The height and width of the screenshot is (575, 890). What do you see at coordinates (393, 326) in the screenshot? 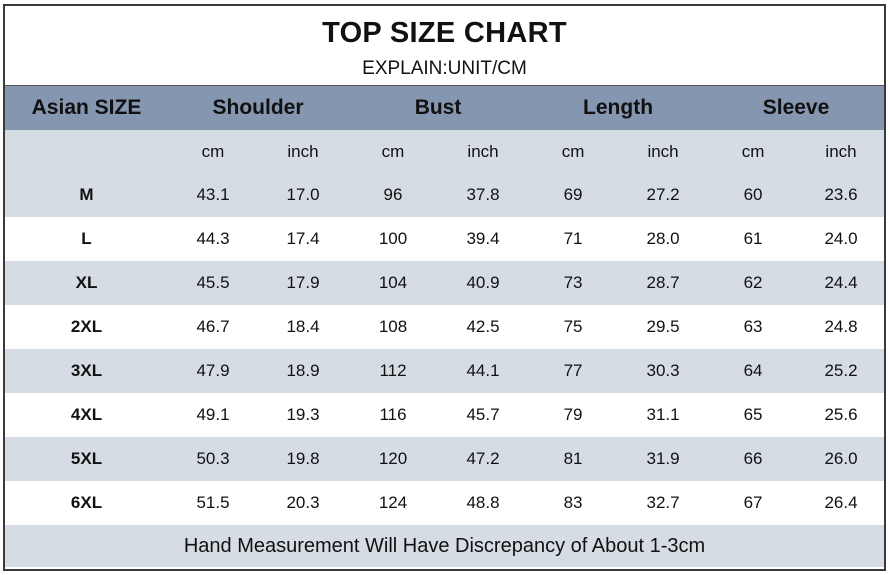
I see `measurement-cell: 108` at bounding box center [393, 326].